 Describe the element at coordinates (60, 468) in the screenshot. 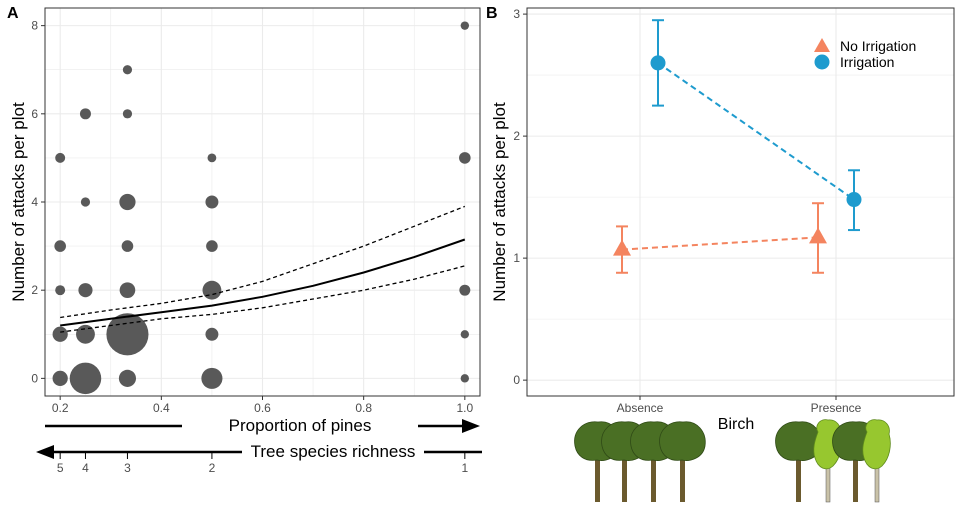

I see `richness-tick-label: 5` at that location.